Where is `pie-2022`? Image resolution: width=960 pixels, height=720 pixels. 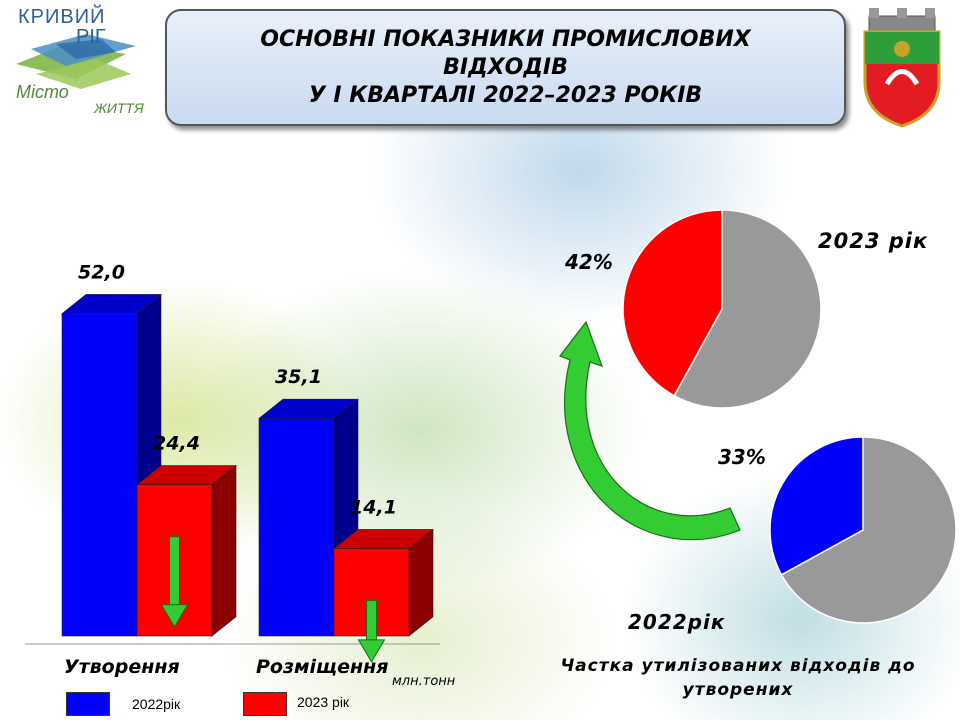 pie-2022 is located at coordinates (863, 530).